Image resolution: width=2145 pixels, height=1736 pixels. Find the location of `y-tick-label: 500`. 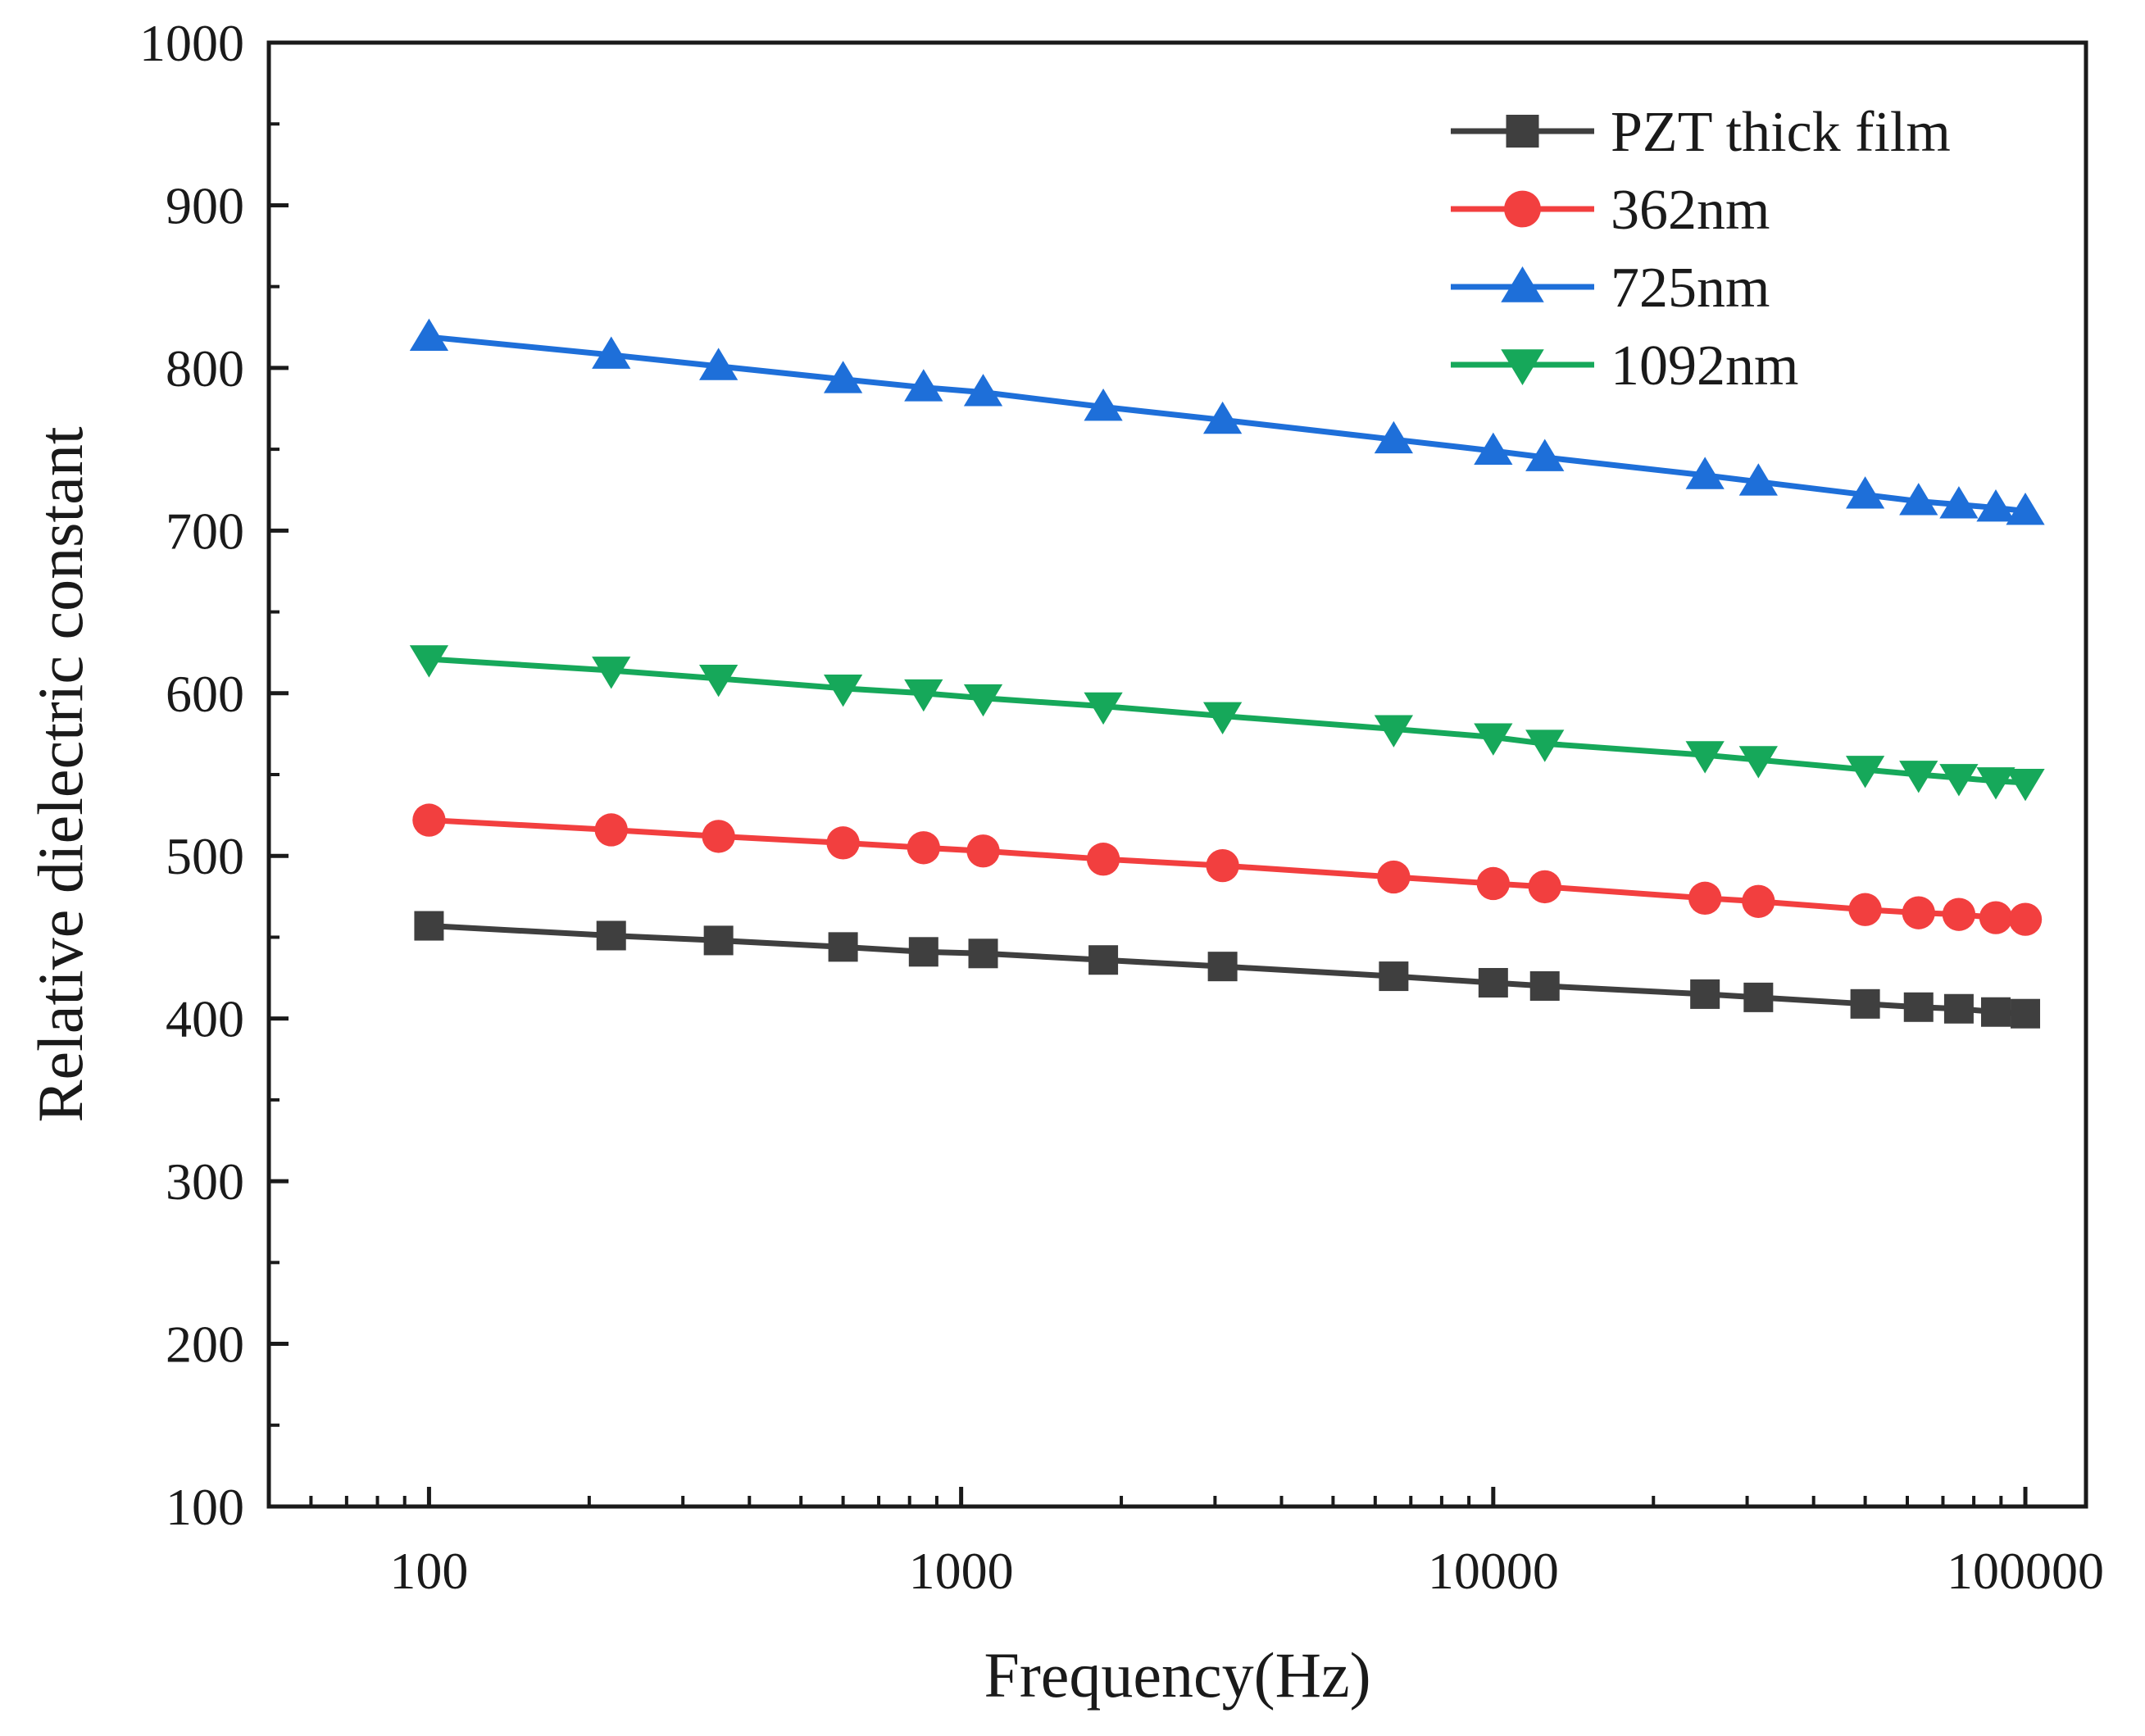

y-tick-label: 500 is located at coordinates (205, 856).